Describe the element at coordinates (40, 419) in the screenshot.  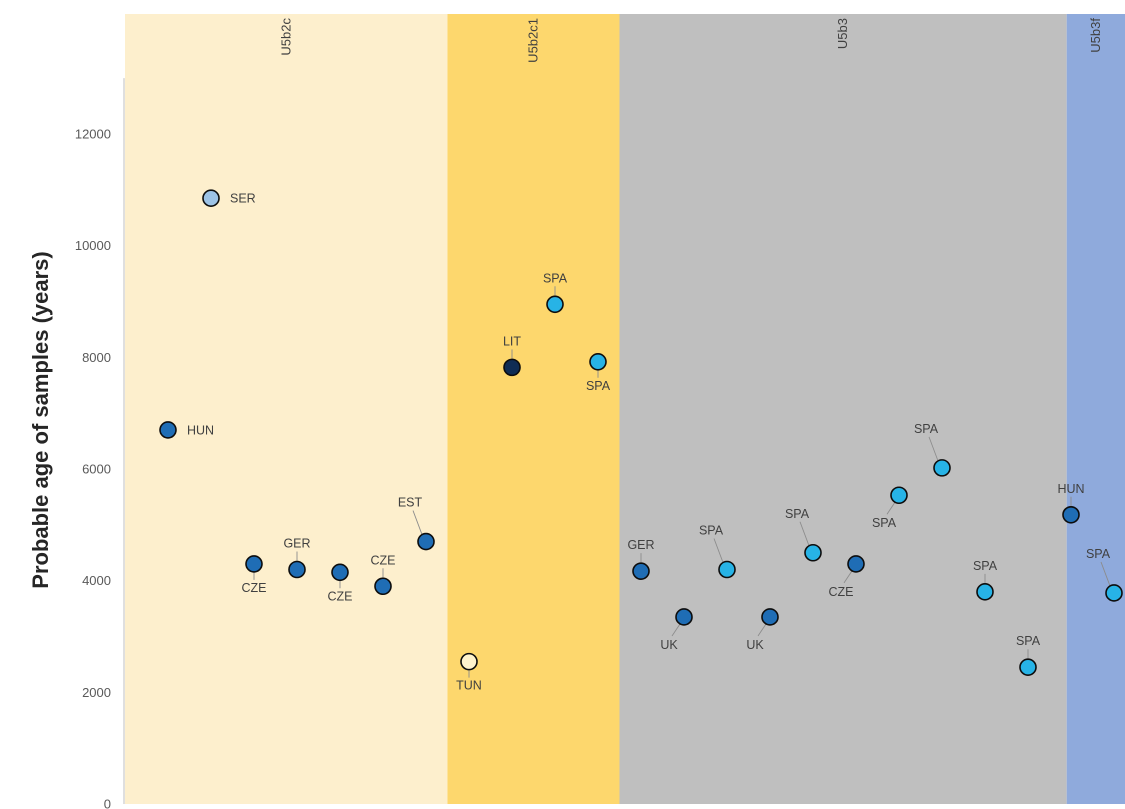
I see `y-axis-title: Probable age of samples (years)` at that location.